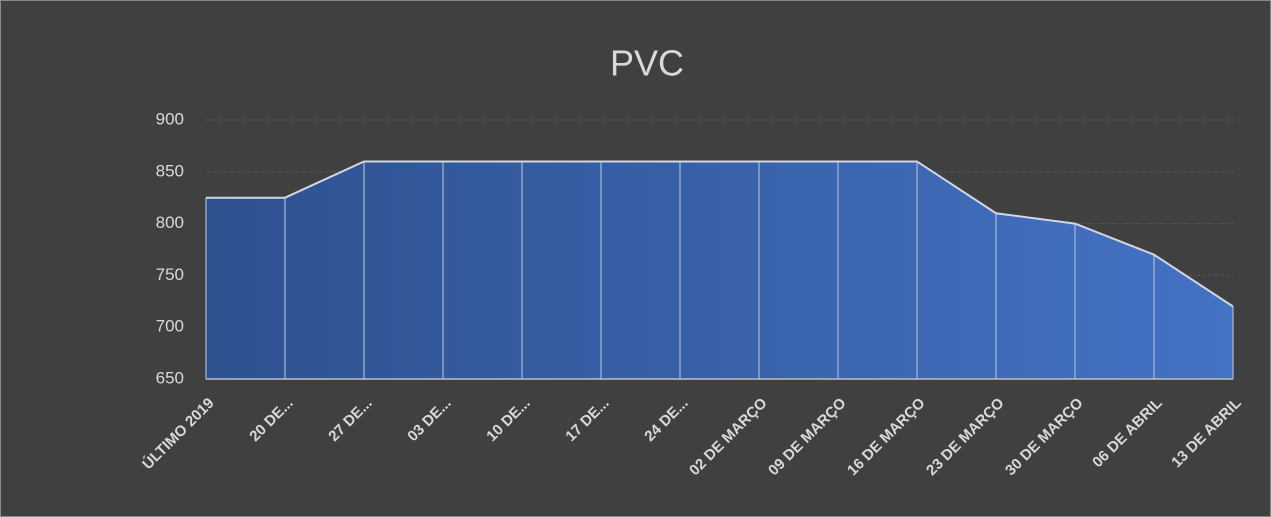 Image resolution: width=1271 pixels, height=517 pixels. What do you see at coordinates (170, 170) in the screenshot?
I see `y-tick-label: 850` at bounding box center [170, 170].